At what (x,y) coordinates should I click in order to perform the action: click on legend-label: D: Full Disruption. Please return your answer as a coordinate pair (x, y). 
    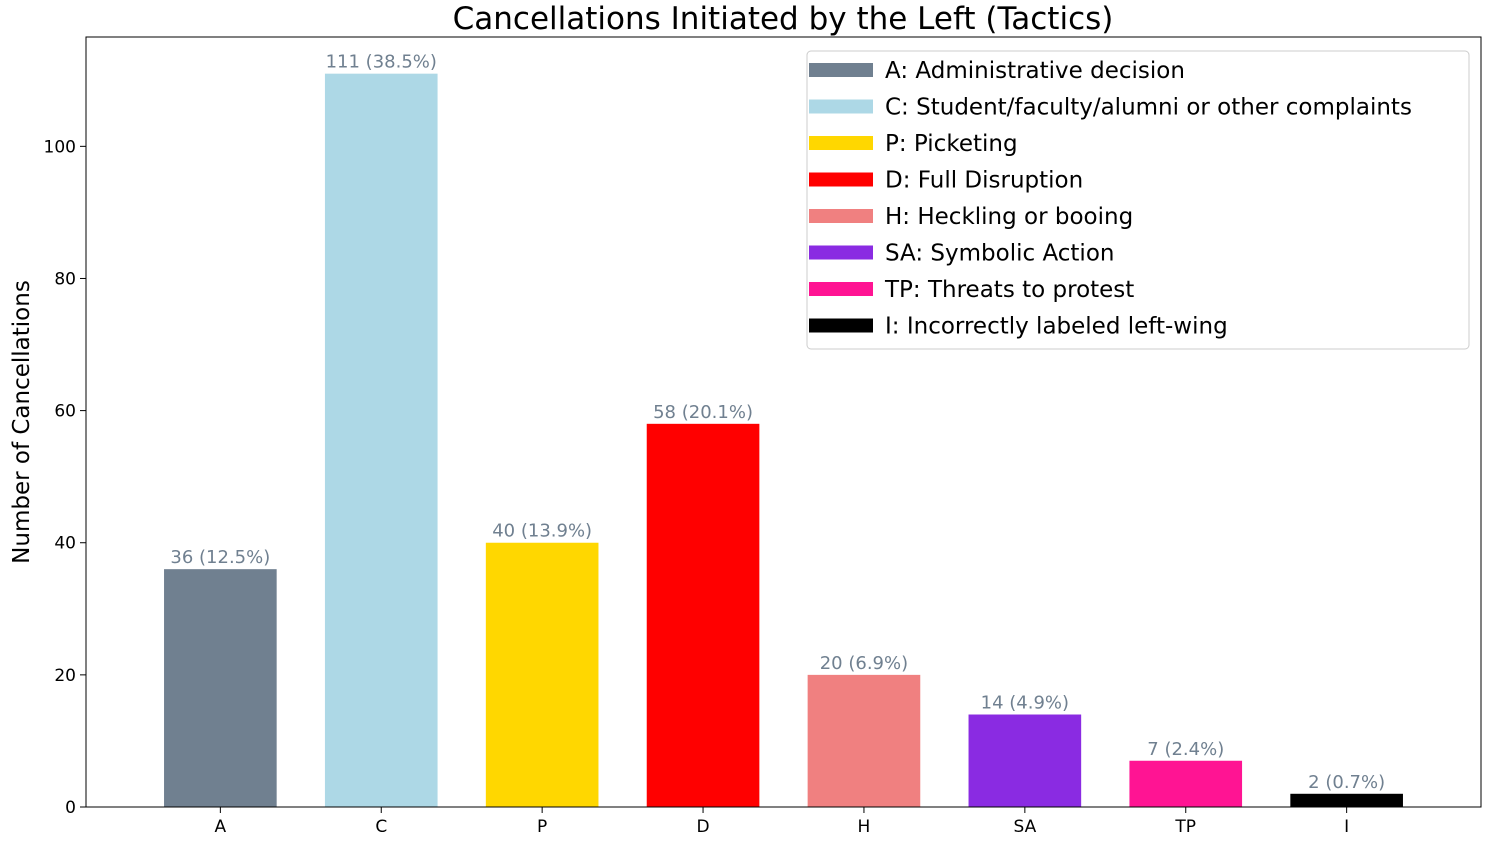
    Looking at the image, I should click on (984, 181).